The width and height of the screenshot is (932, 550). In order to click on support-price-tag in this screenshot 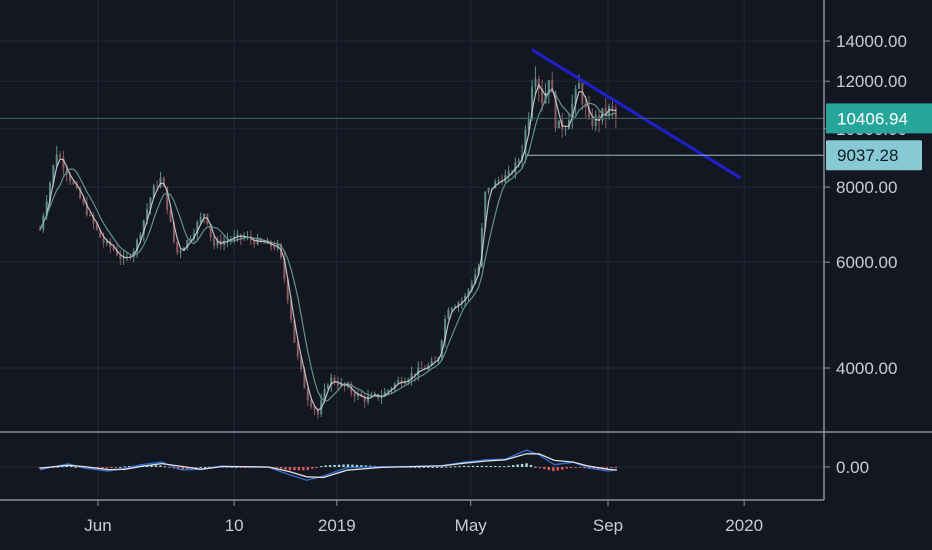, I will do `click(874, 155)`.